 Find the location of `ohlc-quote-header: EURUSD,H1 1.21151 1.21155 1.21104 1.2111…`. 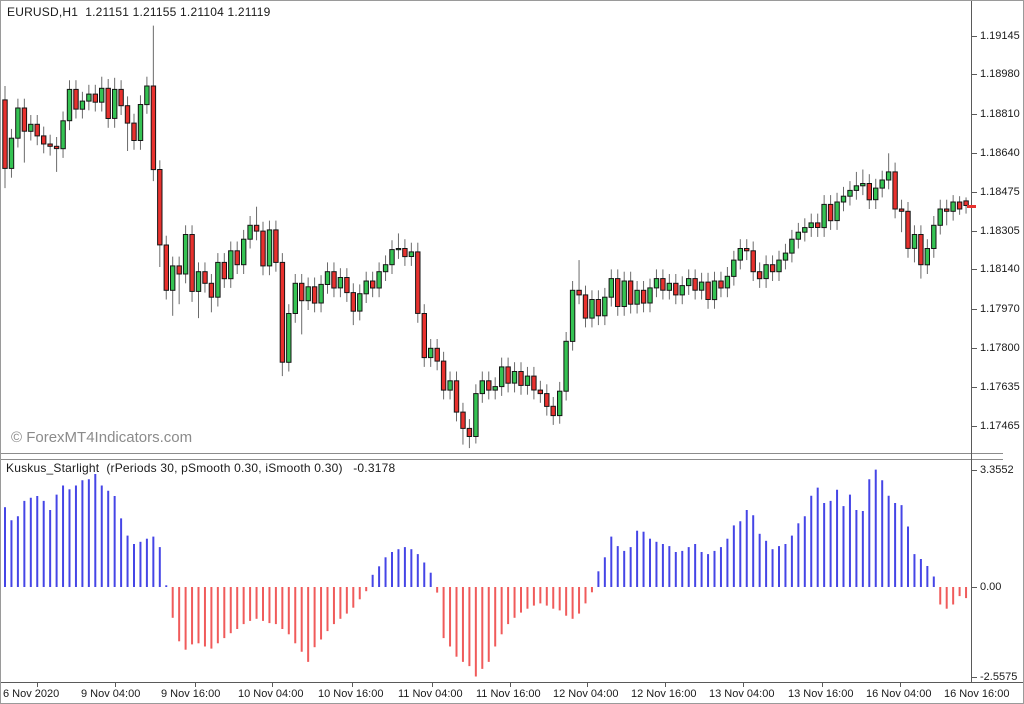

ohlc-quote-header: EURUSD,H1 1.21151 1.21155 1.21104 1.2111… is located at coordinates (139, 12).